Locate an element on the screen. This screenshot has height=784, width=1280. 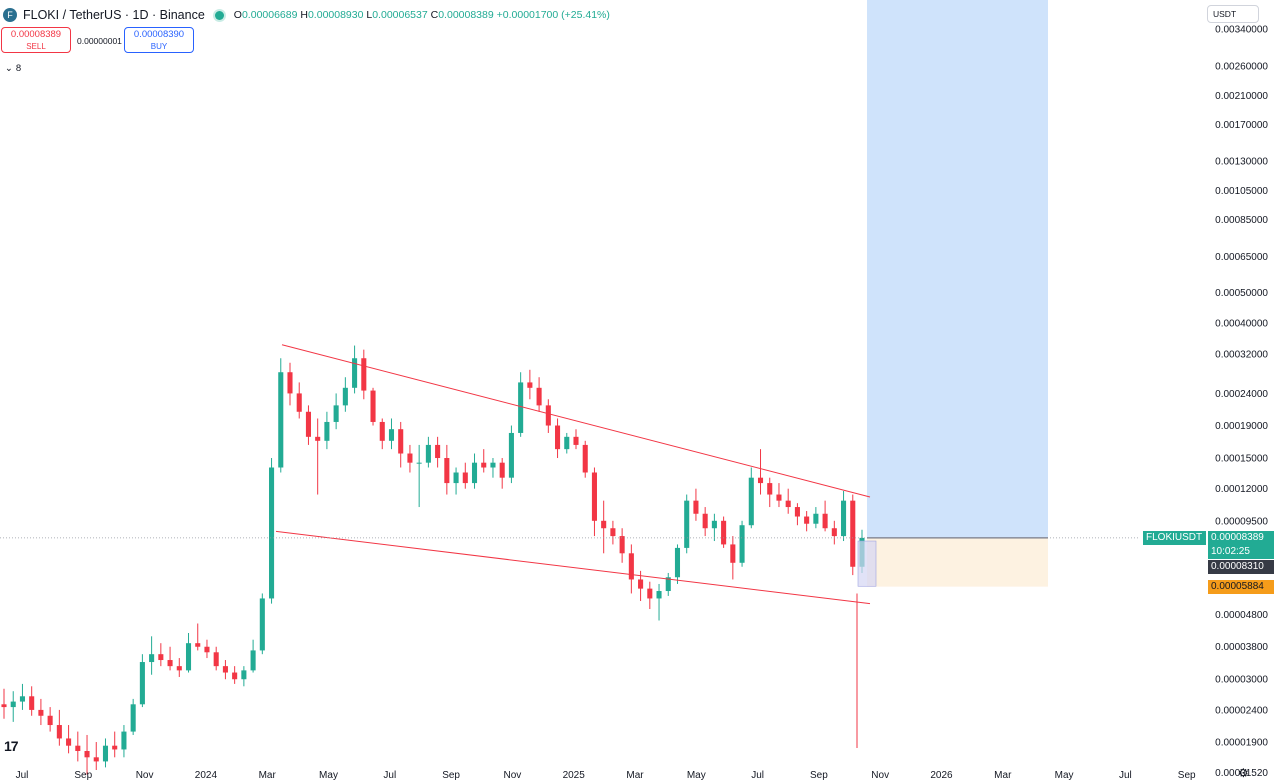
y-tick-label: 0.00024000 is located at coordinates (1241, 394).